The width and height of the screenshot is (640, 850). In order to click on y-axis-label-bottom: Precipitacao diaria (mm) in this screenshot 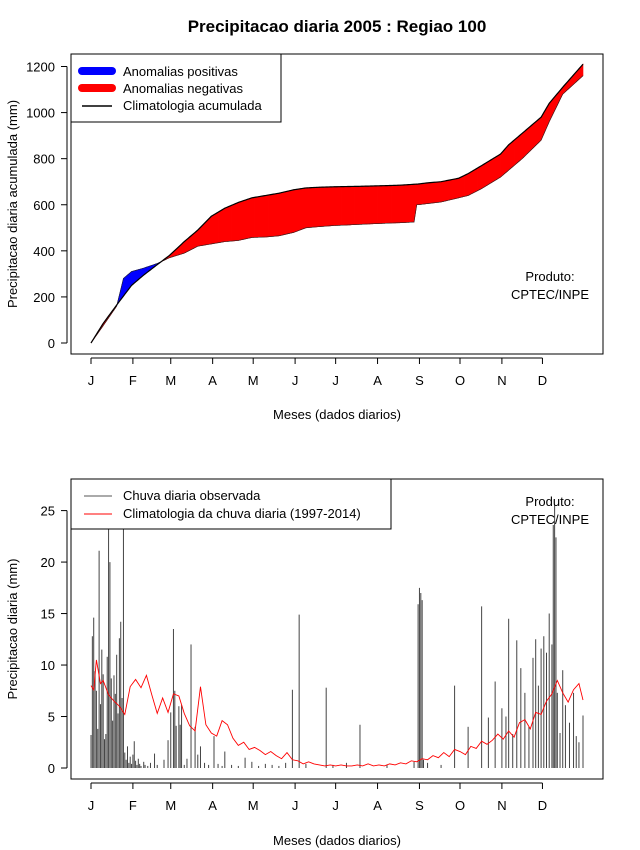, I will do `click(12, 629)`.